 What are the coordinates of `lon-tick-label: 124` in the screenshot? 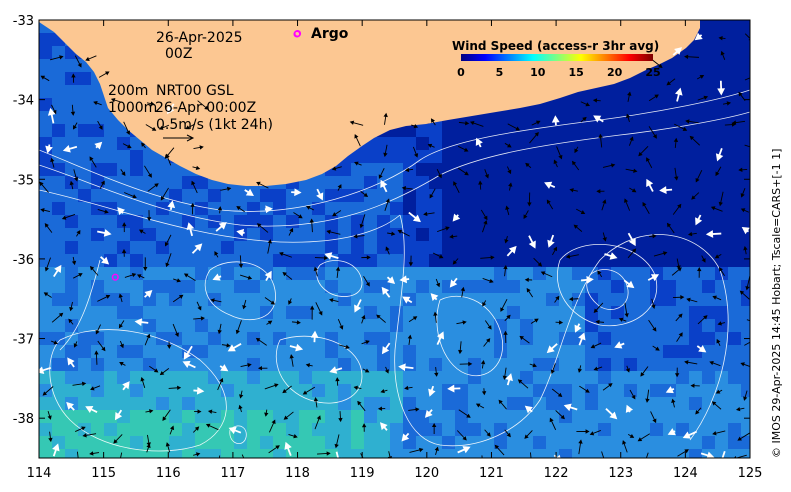 It's located at (685, 473).